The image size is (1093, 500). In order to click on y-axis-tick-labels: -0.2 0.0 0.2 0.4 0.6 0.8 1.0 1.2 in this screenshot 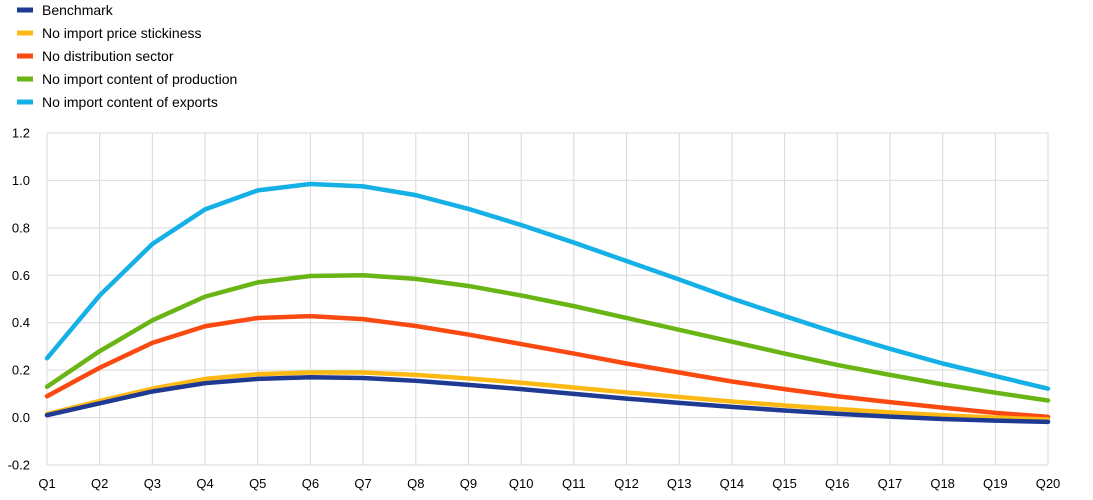, I will do `click(19, 299)`.